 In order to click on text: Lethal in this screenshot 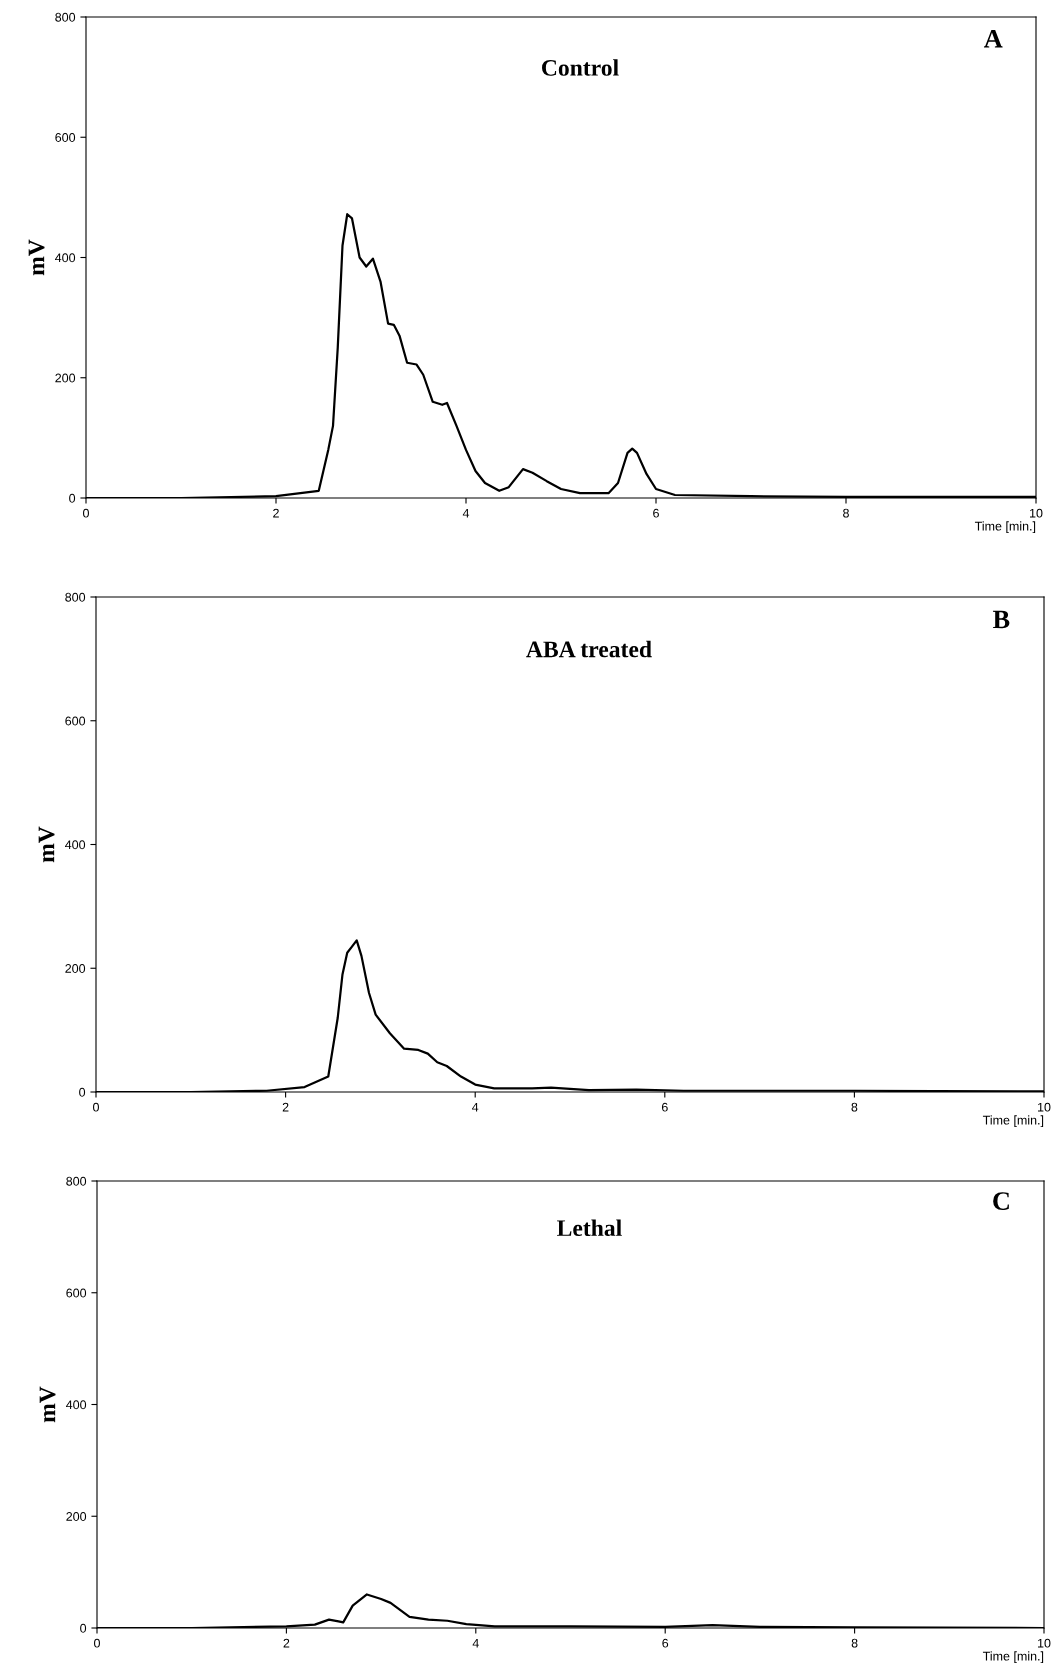, I will do `click(589, 1228)`.